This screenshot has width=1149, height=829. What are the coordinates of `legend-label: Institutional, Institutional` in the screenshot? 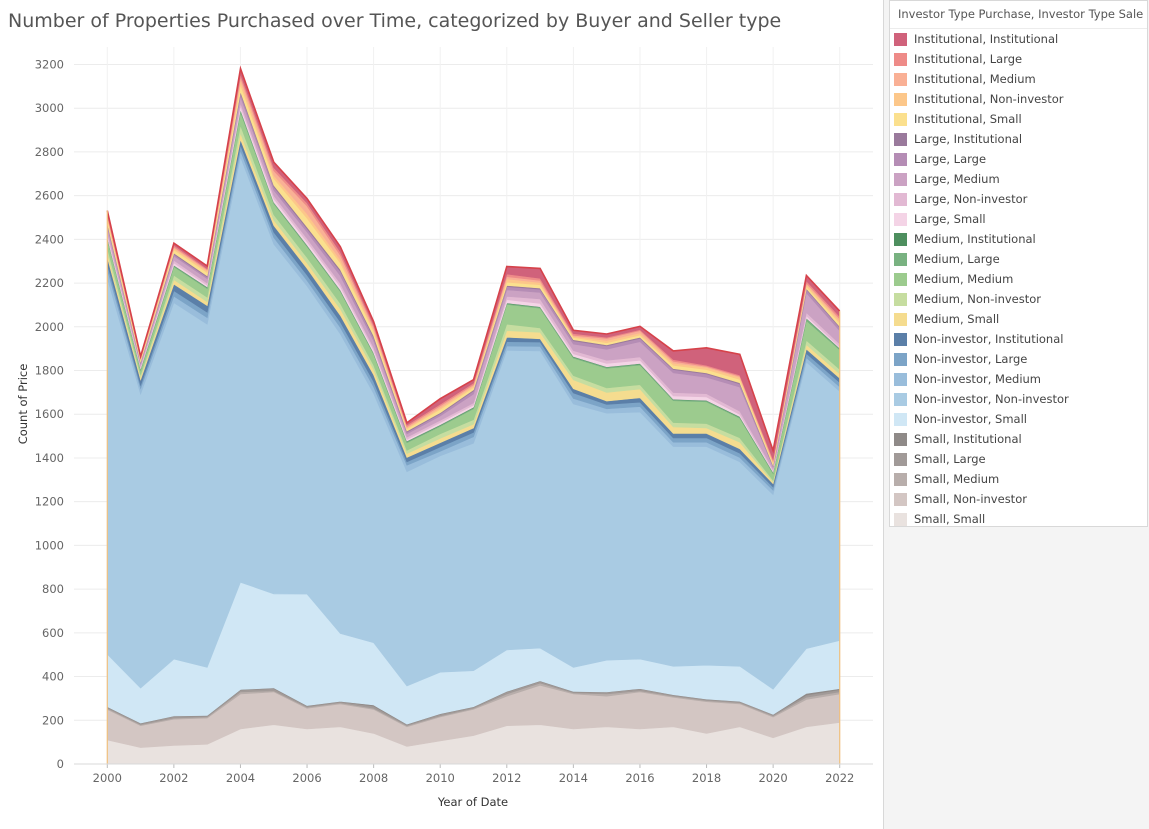 It's located at (986, 39).